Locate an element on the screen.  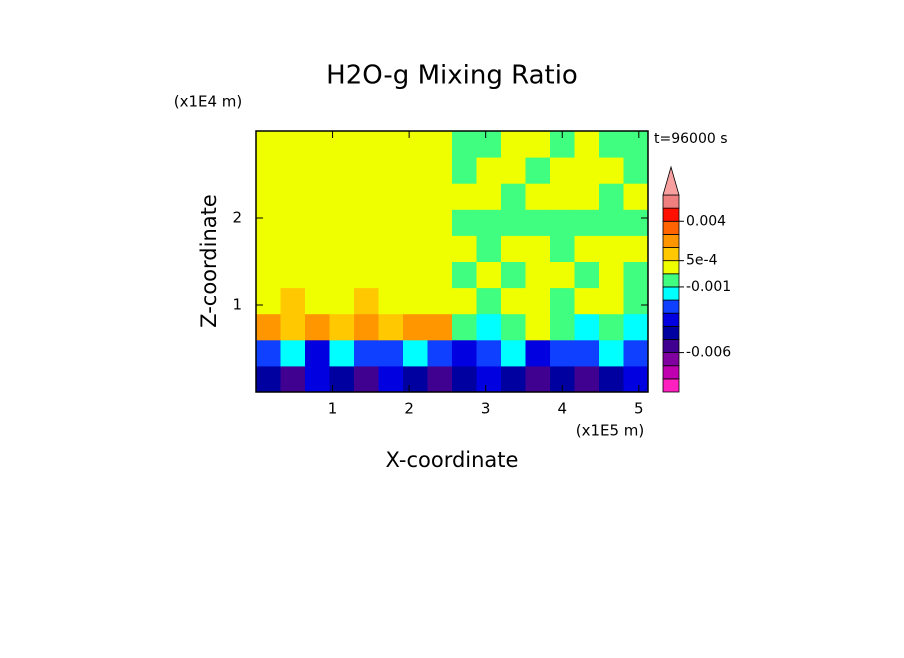
x-tick-label: 2 is located at coordinates (409, 409).